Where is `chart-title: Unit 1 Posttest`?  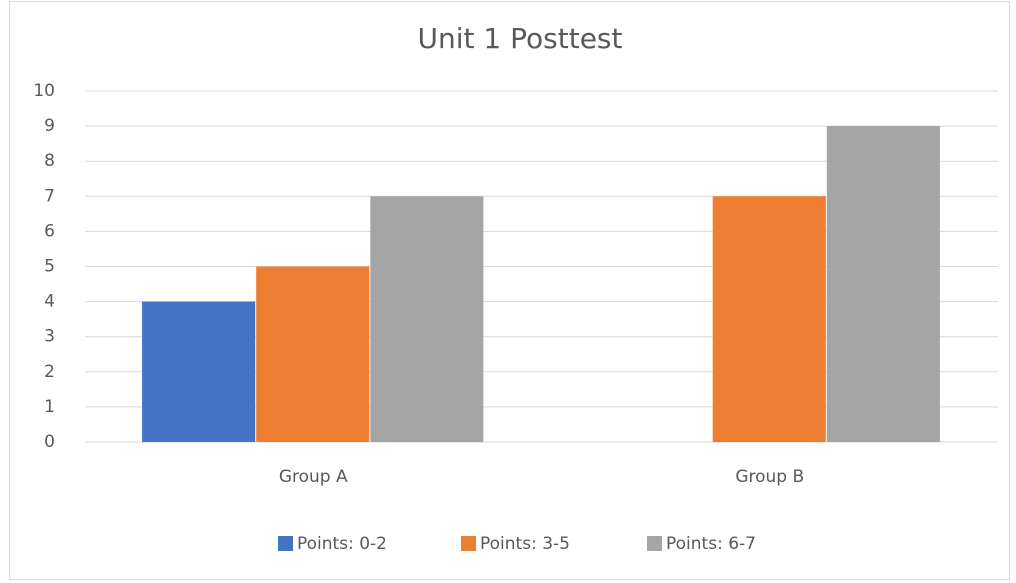 chart-title: Unit 1 Posttest is located at coordinates (520, 38).